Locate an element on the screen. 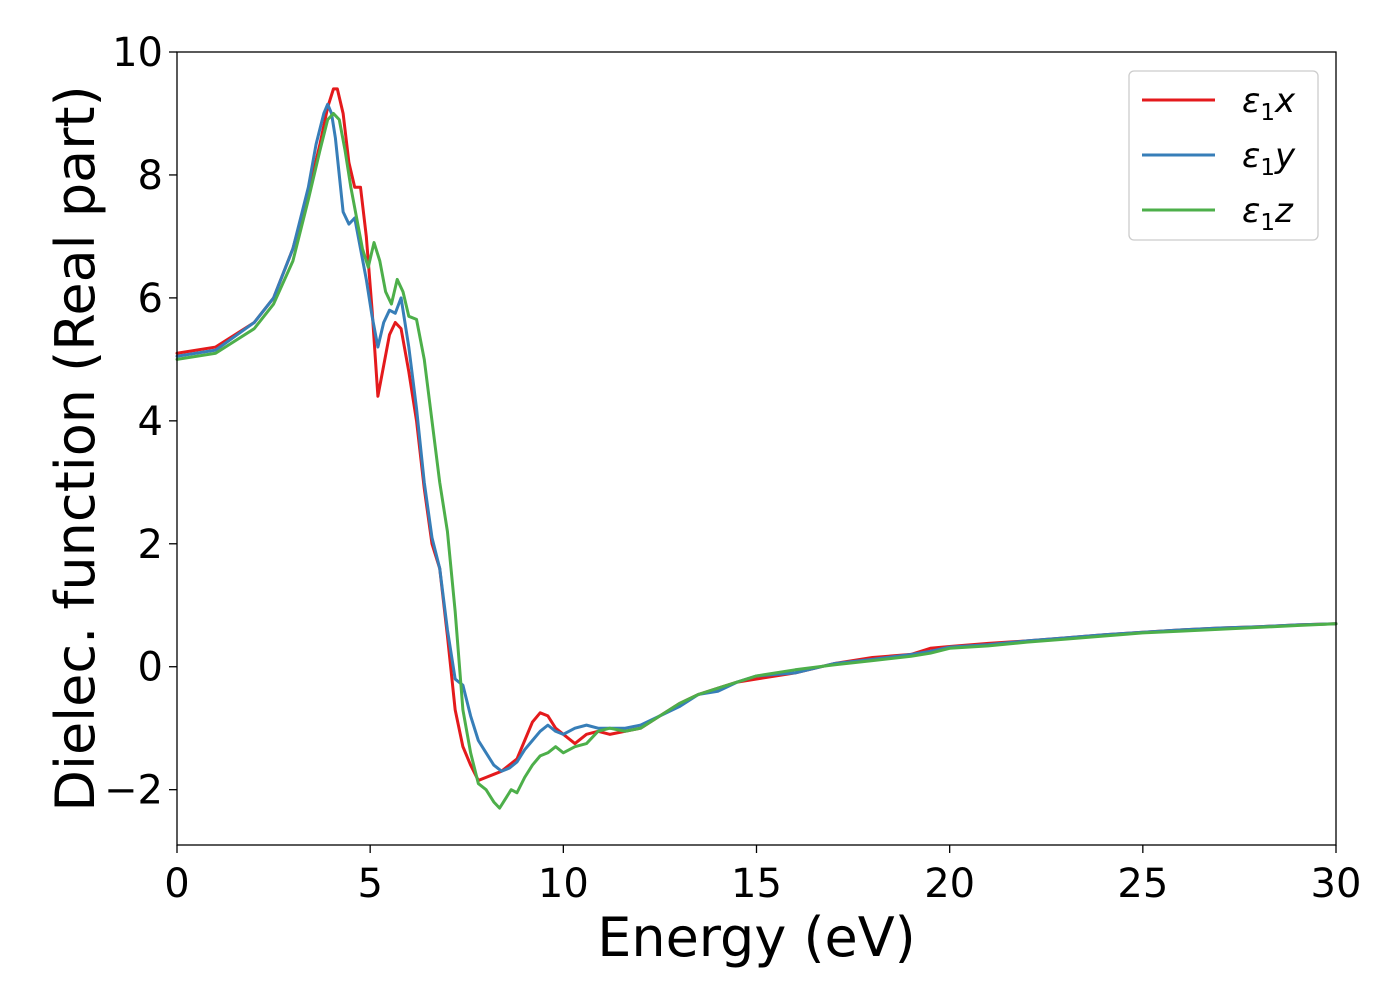 The image size is (1400, 1000). x-tick-label: 5 is located at coordinates (369, 884).